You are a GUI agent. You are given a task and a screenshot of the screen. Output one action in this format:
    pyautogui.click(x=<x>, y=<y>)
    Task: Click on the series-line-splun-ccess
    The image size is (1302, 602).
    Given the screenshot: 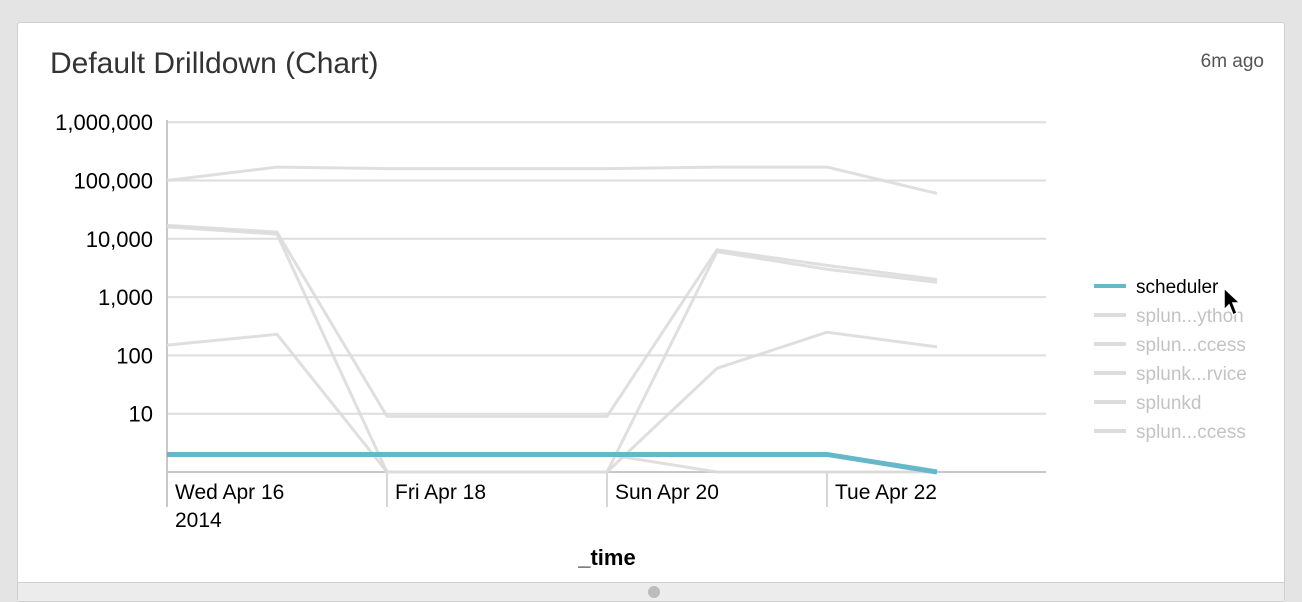 What is the action you would take?
    pyautogui.click(x=552, y=180)
    